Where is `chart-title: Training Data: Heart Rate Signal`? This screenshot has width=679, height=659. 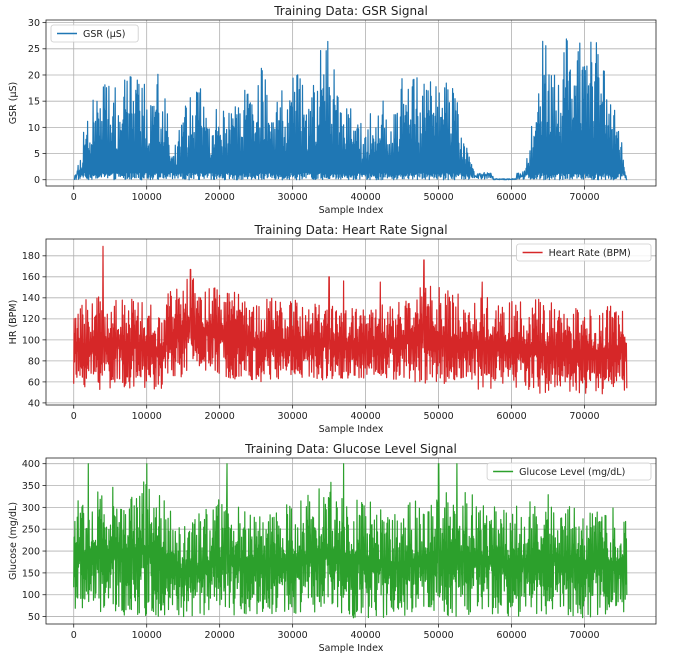 chart-title: Training Data: Heart Rate Signal is located at coordinates (350, 230).